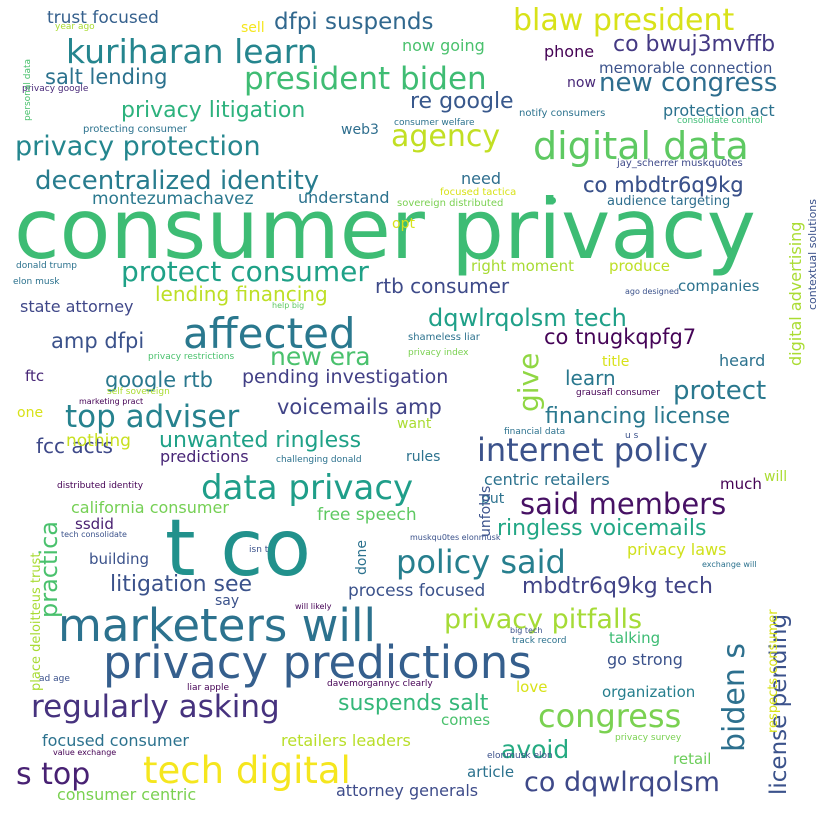 Image resolution: width=819 pixels, height=819 pixels. What do you see at coordinates (177, 181) in the screenshot?
I see `cloud-word: decentralized identity` at bounding box center [177, 181].